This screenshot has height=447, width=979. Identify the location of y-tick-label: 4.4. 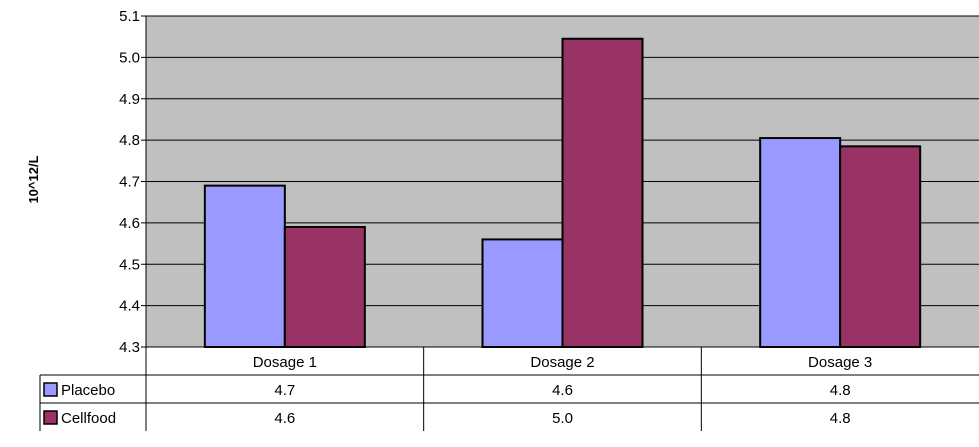
(129, 306).